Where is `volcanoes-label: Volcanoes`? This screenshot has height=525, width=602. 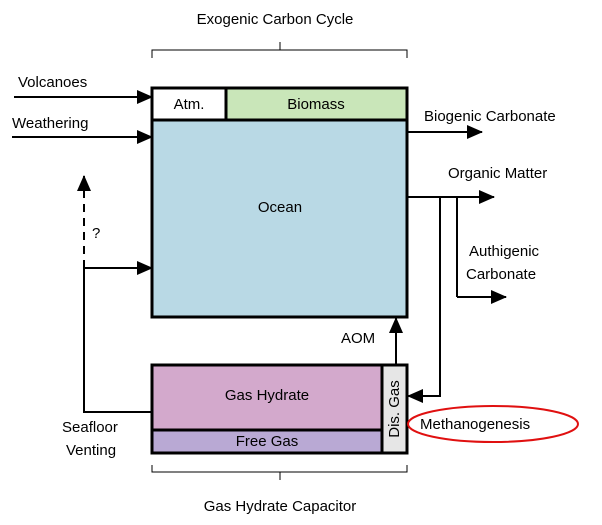
volcanoes-label: Volcanoes is located at coordinates (52, 82).